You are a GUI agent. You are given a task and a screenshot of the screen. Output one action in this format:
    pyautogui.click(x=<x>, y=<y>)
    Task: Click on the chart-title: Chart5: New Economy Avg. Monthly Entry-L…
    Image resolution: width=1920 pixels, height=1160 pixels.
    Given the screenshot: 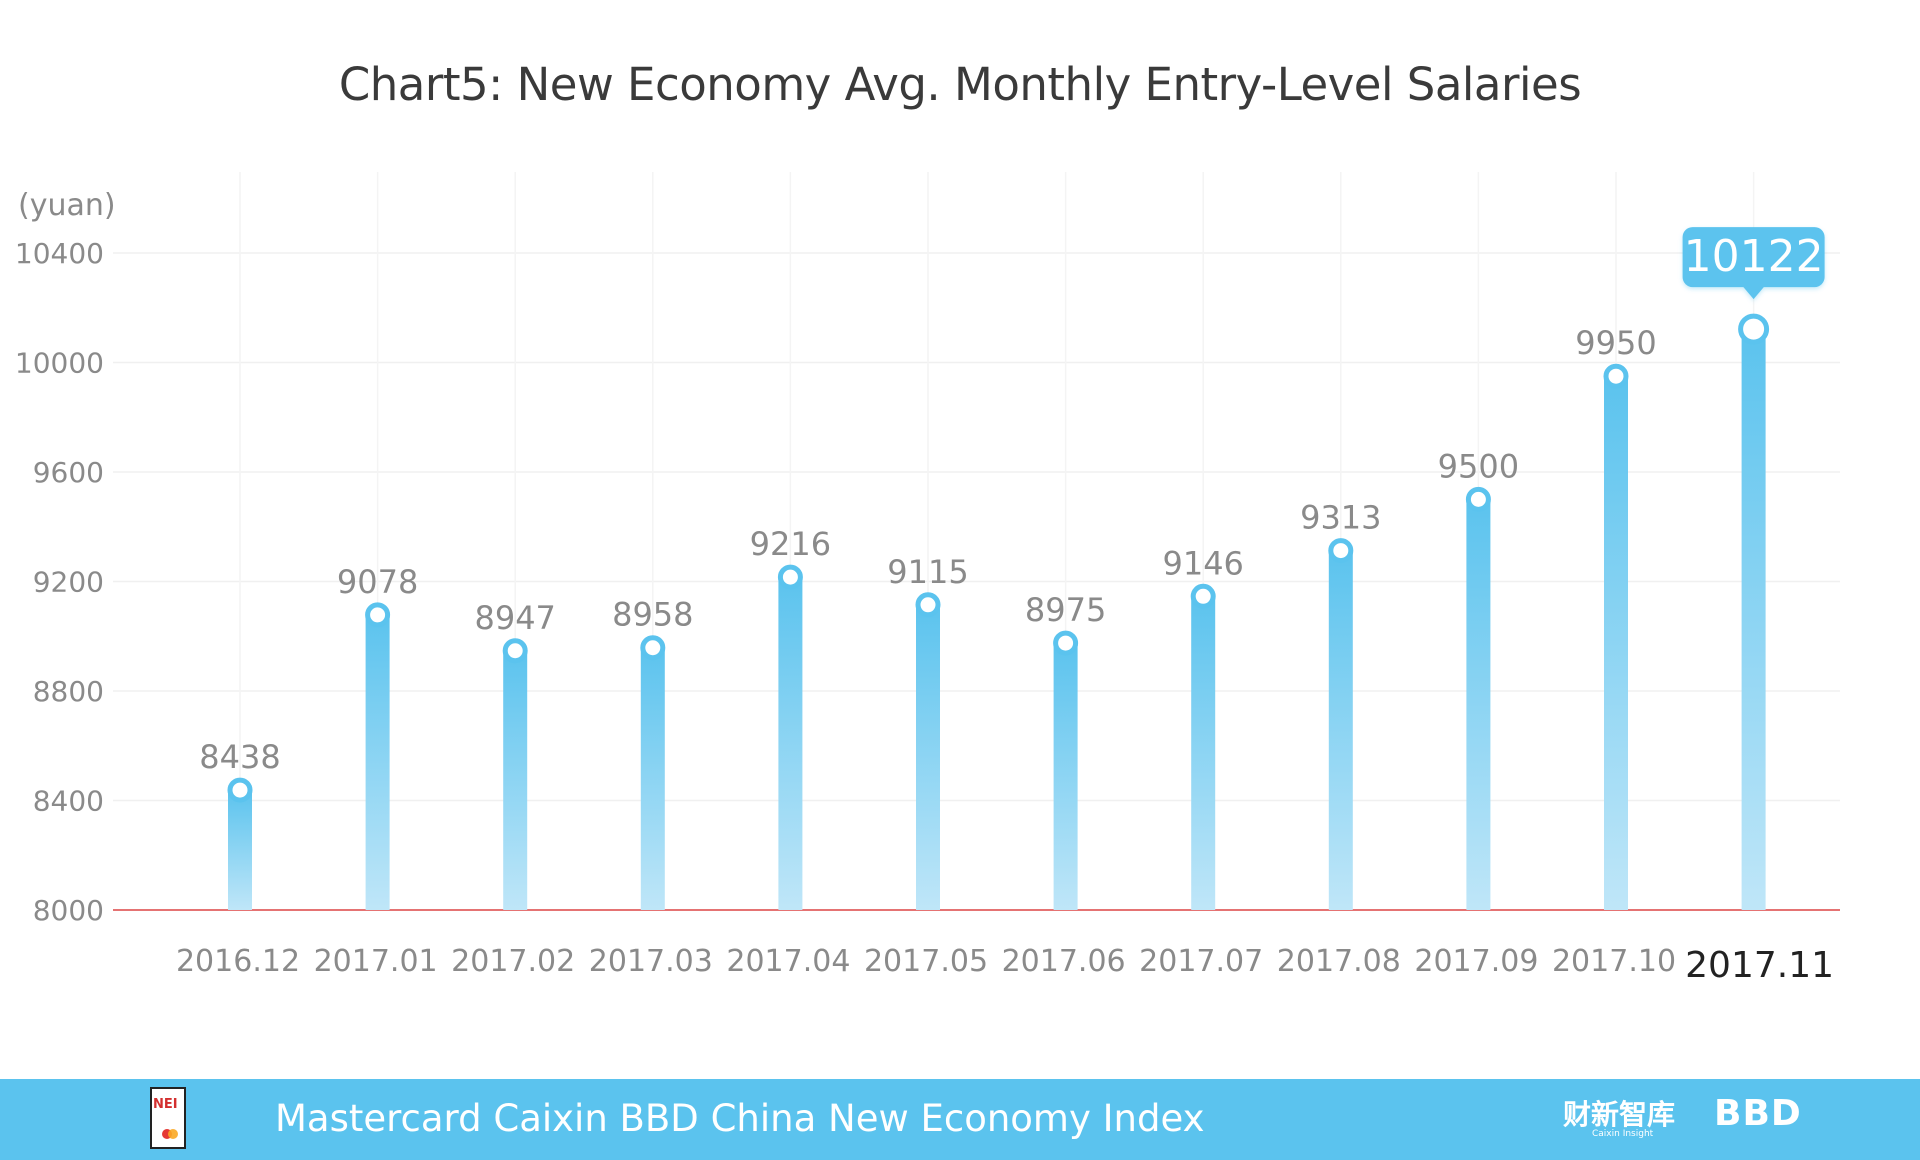 What is the action you would take?
    pyautogui.click(x=960, y=84)
    